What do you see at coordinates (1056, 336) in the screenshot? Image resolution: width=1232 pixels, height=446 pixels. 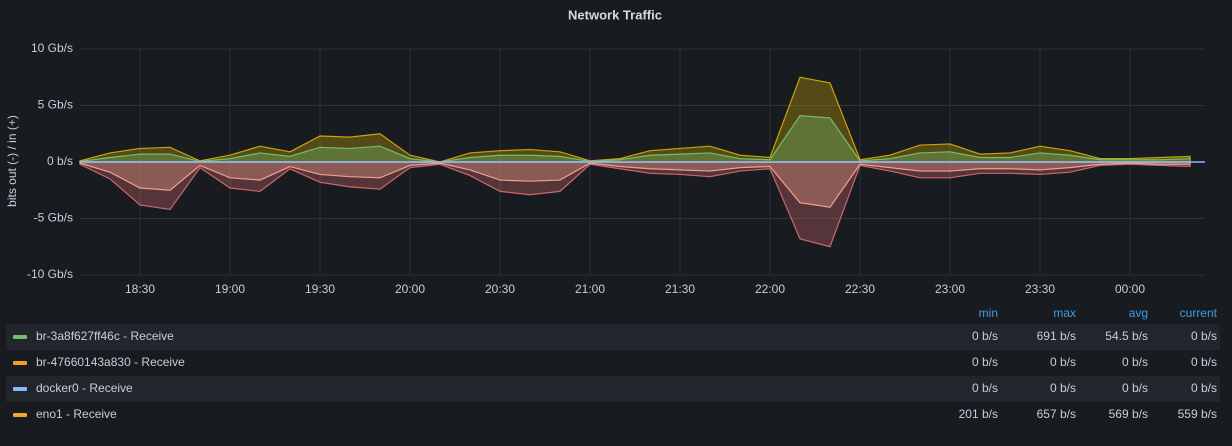 I see `legend-cell: 691 b/s` at bounding box center [1056, 336].